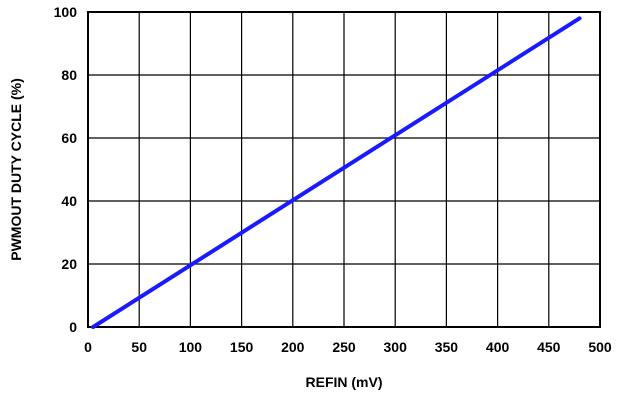  What do you see at coordinates (344, 347) in the screenshot?
I see `x-tick-label-5: 250` at bounding box center [344, 347].